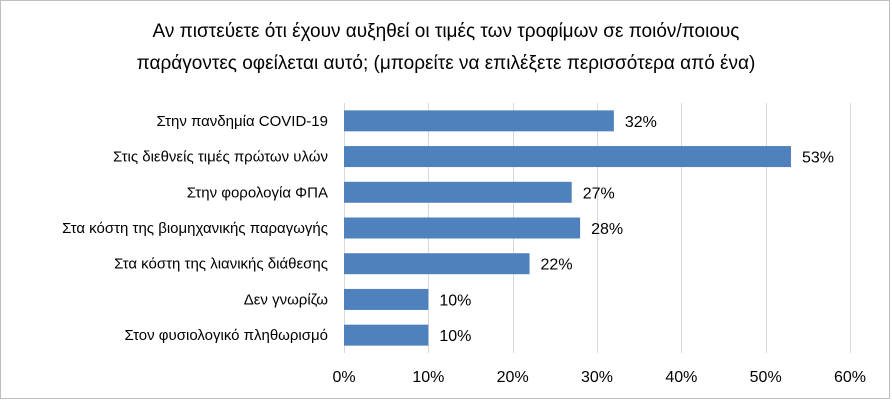  Describe the element at coordinates (428, 377) in the screenshot. I see `x-tick-label-1: 10%` at that location.